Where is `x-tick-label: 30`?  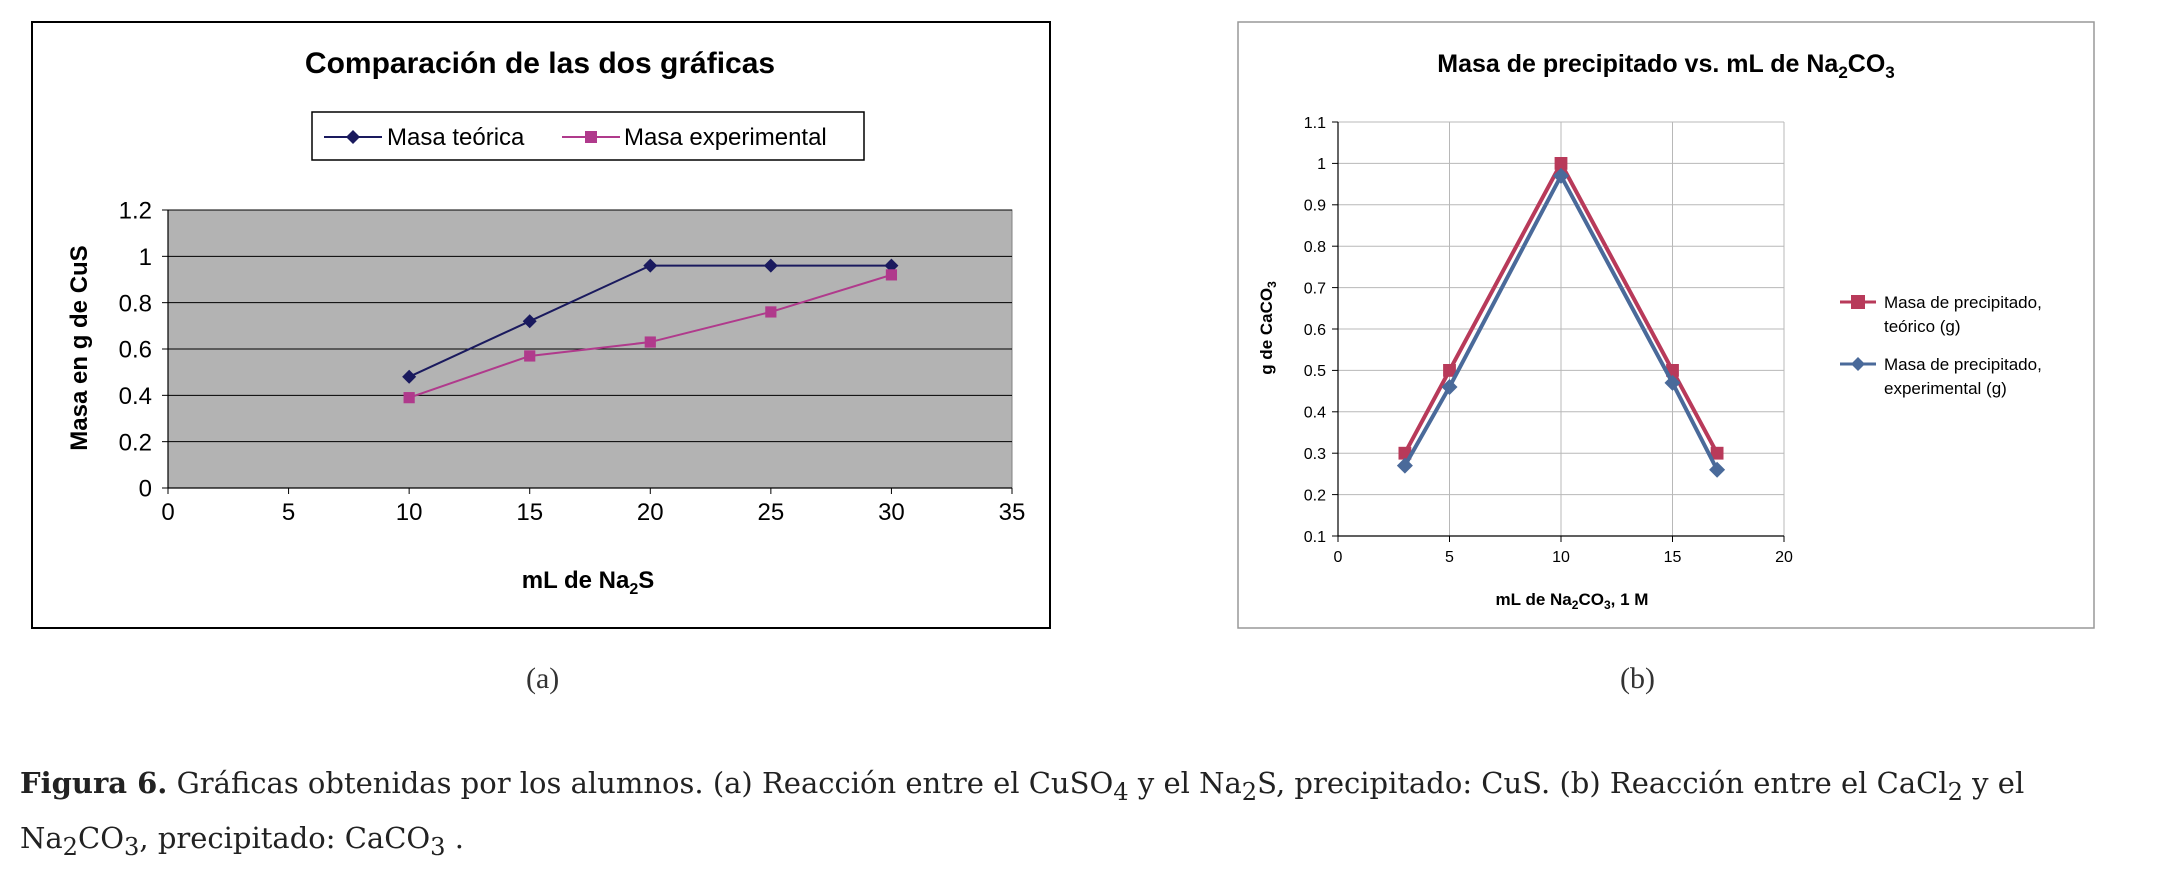
x-tick-label: 30 is located at coordinates (891, 512).